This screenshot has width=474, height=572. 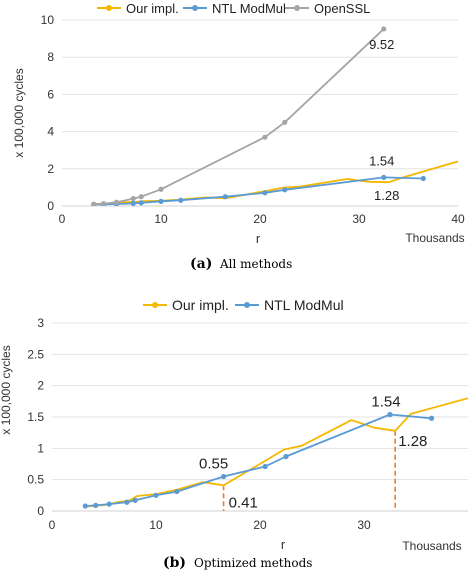 I want to click on data-label: 0.41, so click(x=243, y=502).